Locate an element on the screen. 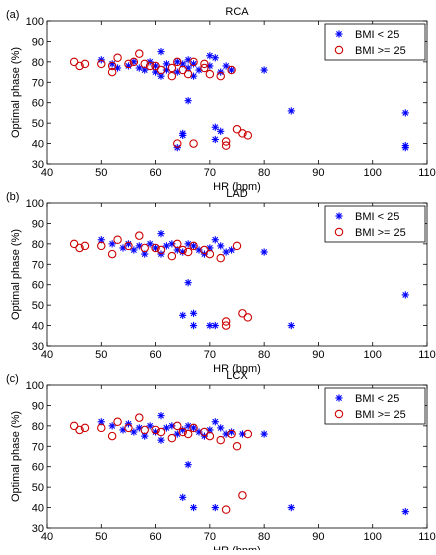 Image resolution: width=436 pixels, height=555 pixels. x-tick-label: 110 is located at coordinates (427, 355).